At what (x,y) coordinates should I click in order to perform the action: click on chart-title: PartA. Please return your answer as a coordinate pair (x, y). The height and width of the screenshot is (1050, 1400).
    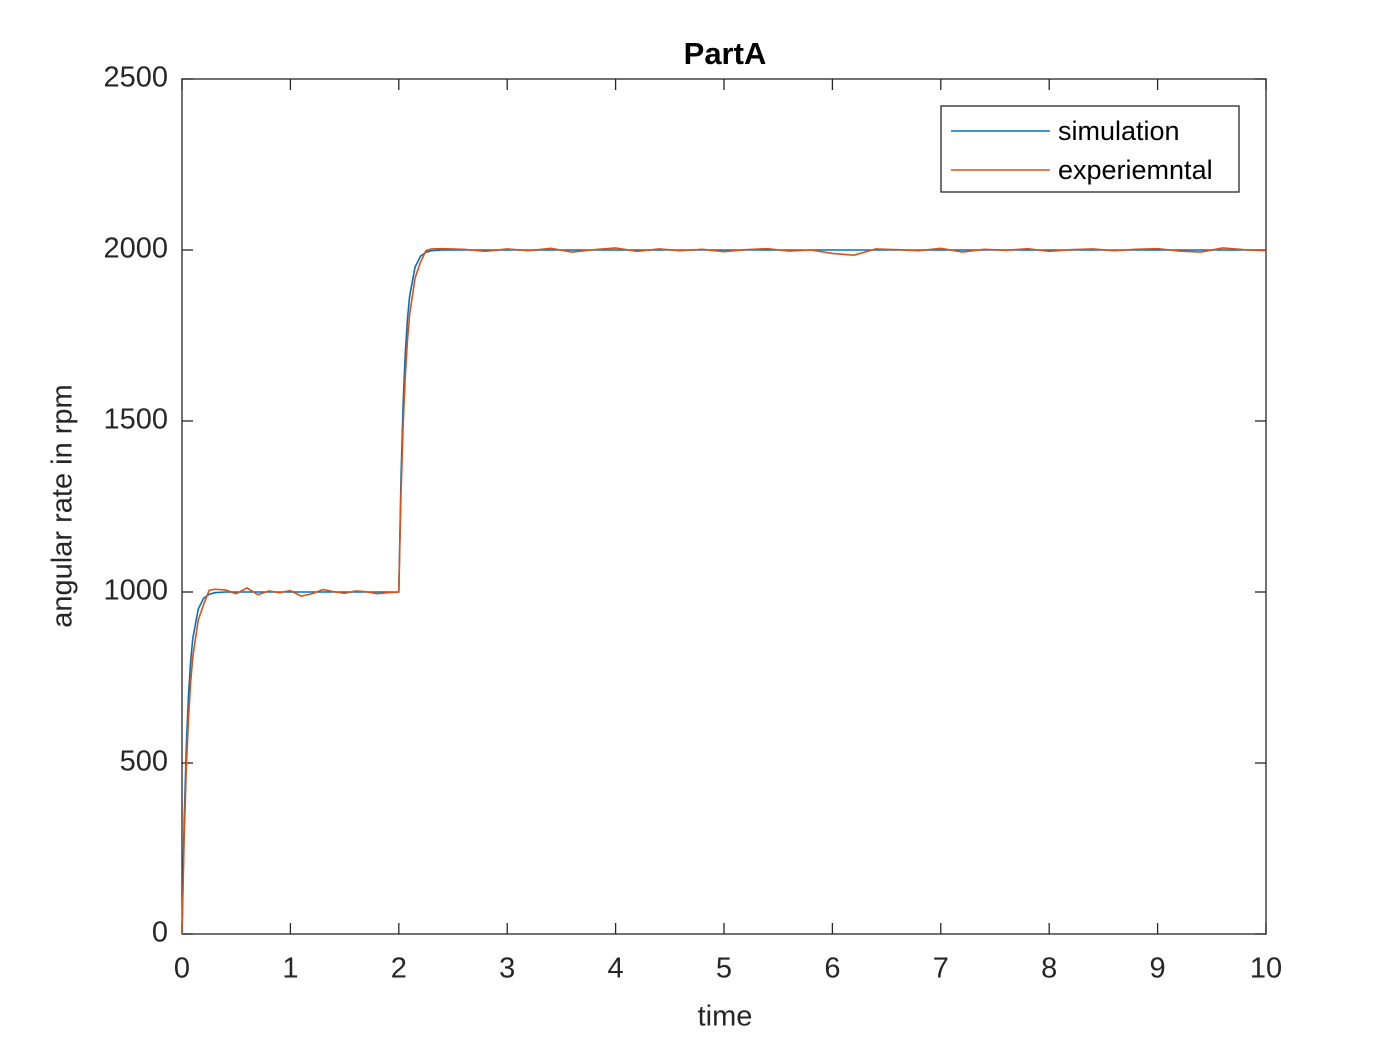
    Looking at the image, I should click on (725, 53).